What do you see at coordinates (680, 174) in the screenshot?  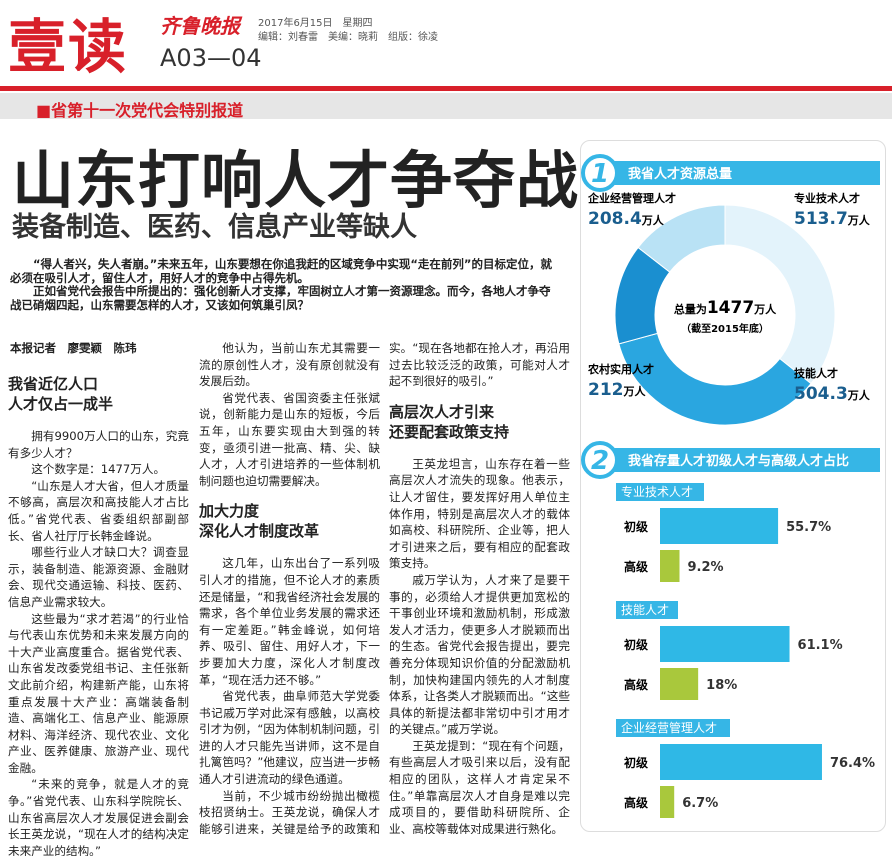 I see `panel-title: 我省人才资源总量` at bounding box center [680, 174].